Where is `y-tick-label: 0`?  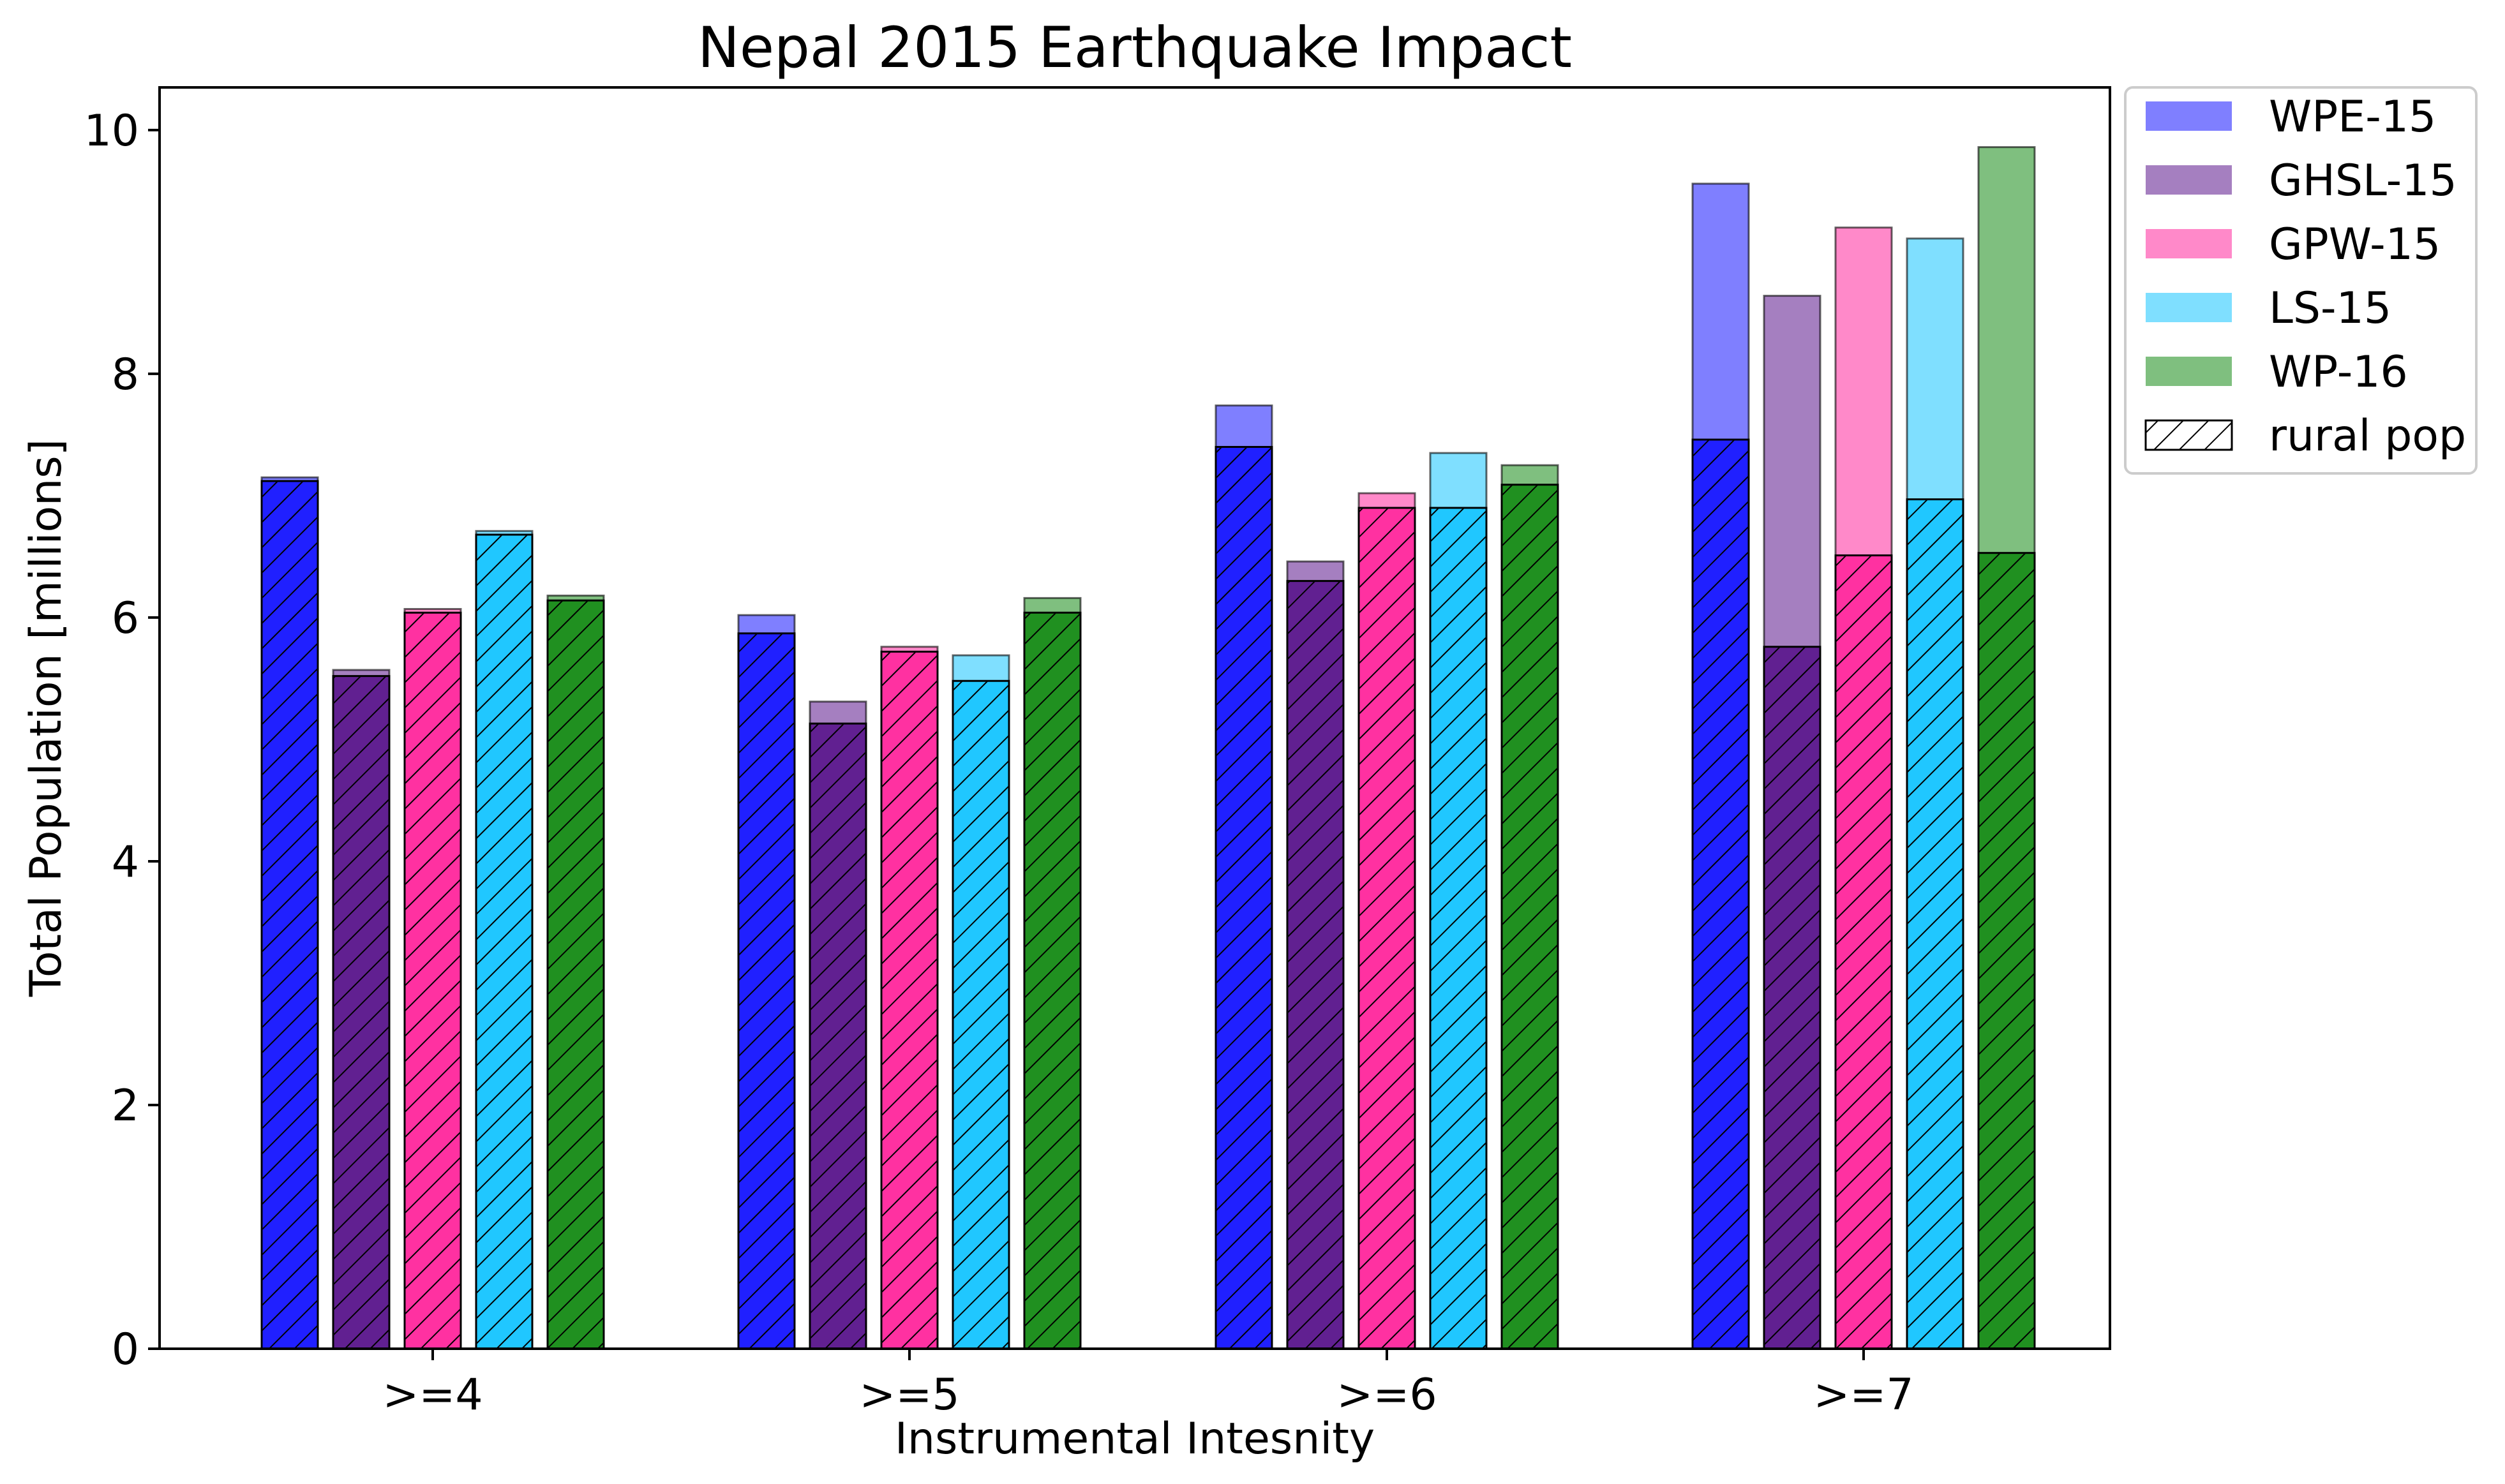 y-tick-label: 0 is located at coordinates (125, 1349).